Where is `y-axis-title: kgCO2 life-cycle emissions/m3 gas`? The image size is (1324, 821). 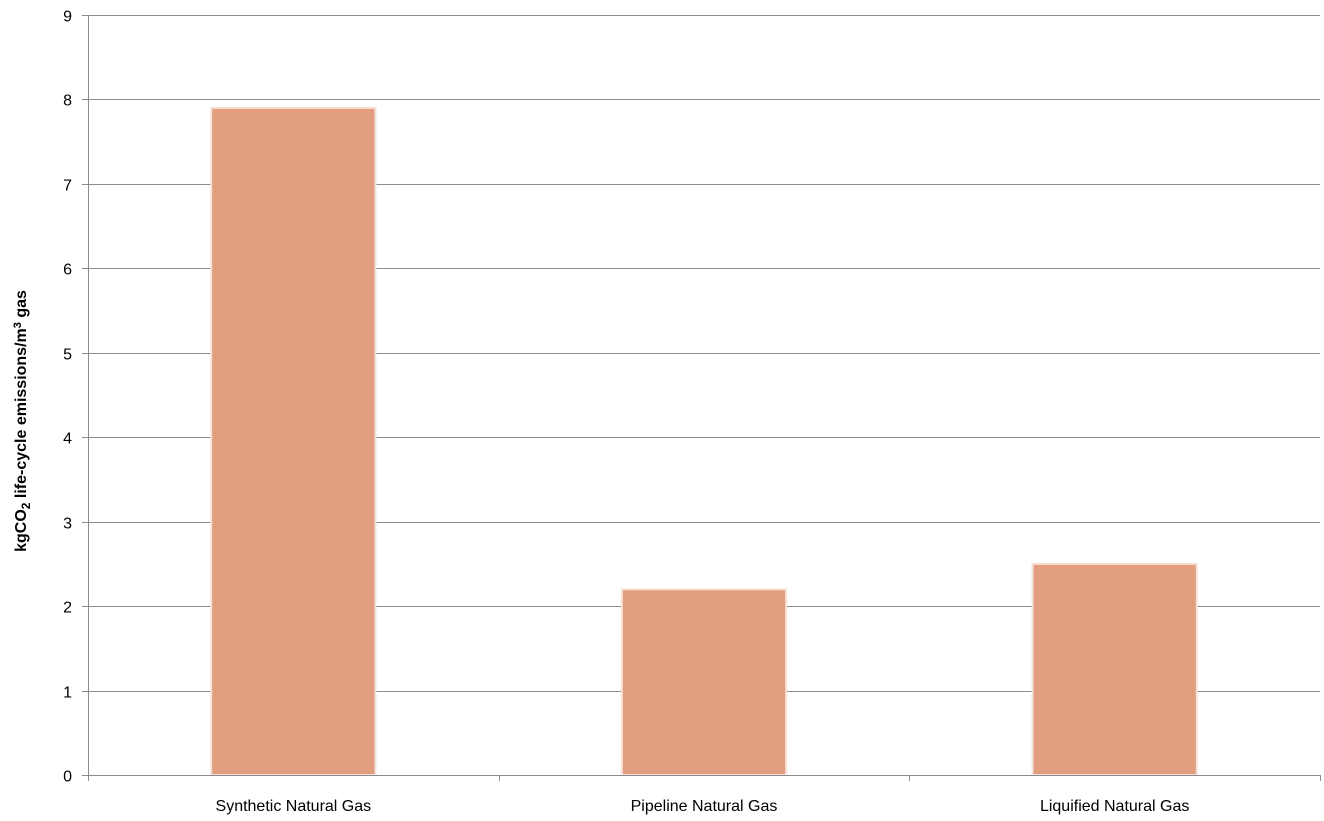
y-axis-title: kgCO2 life-cycle emissions/m3 gas is located at coordinates (22, 421).